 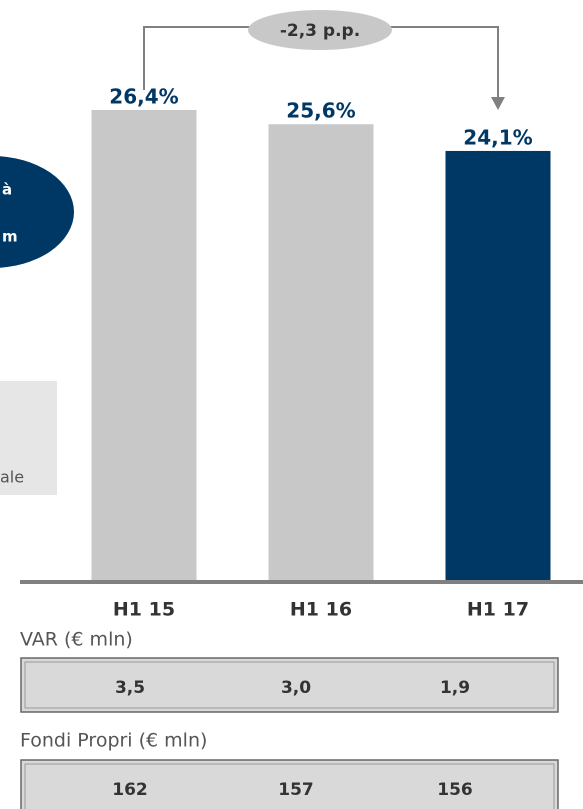 What do you see at coordinates (7, 190) in the screenshot?
I see `side-fragment: à` at bounding box center [7, 190].